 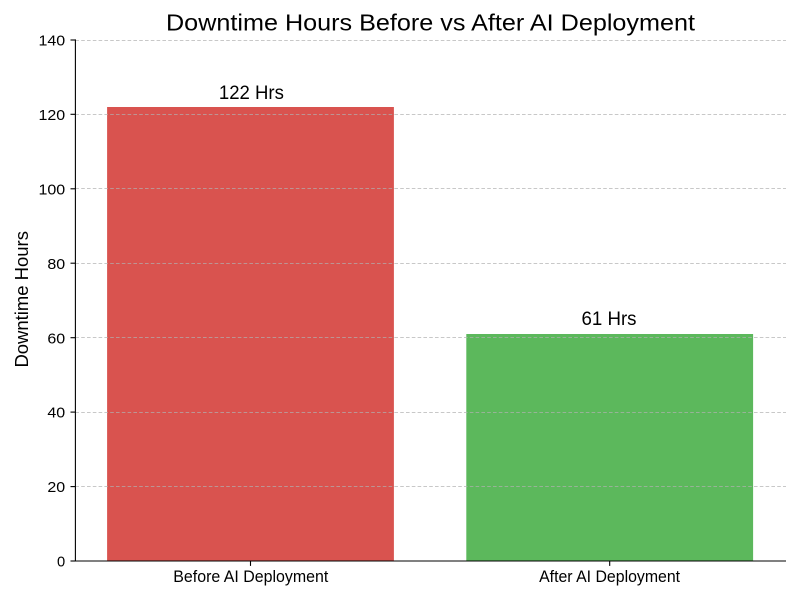 What do you see at coordinates (56, 265) in the screenshot?
I see `svg-text: 80` at bounding box center [56, 265].